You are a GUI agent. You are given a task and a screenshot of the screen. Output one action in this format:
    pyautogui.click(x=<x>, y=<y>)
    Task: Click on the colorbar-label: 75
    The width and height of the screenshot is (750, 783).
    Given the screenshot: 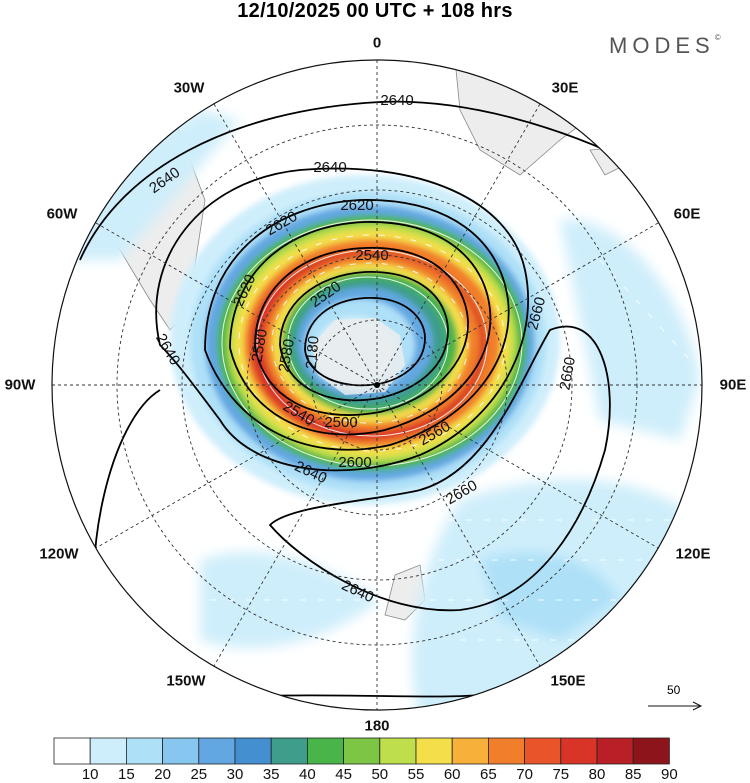 What is the action you would take?
    pyautogui.click(x=561, y=774)
    